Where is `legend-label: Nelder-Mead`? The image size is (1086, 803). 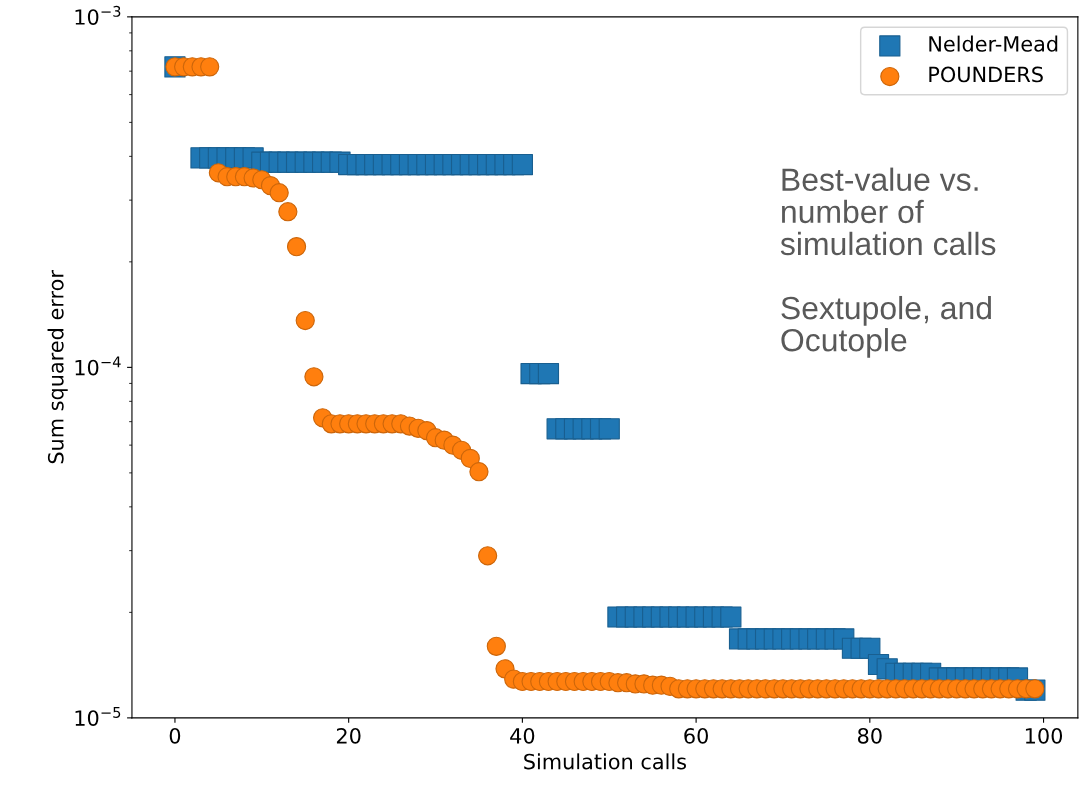
legend-label: Nelder-Mead is located at coordinates (993, 43).